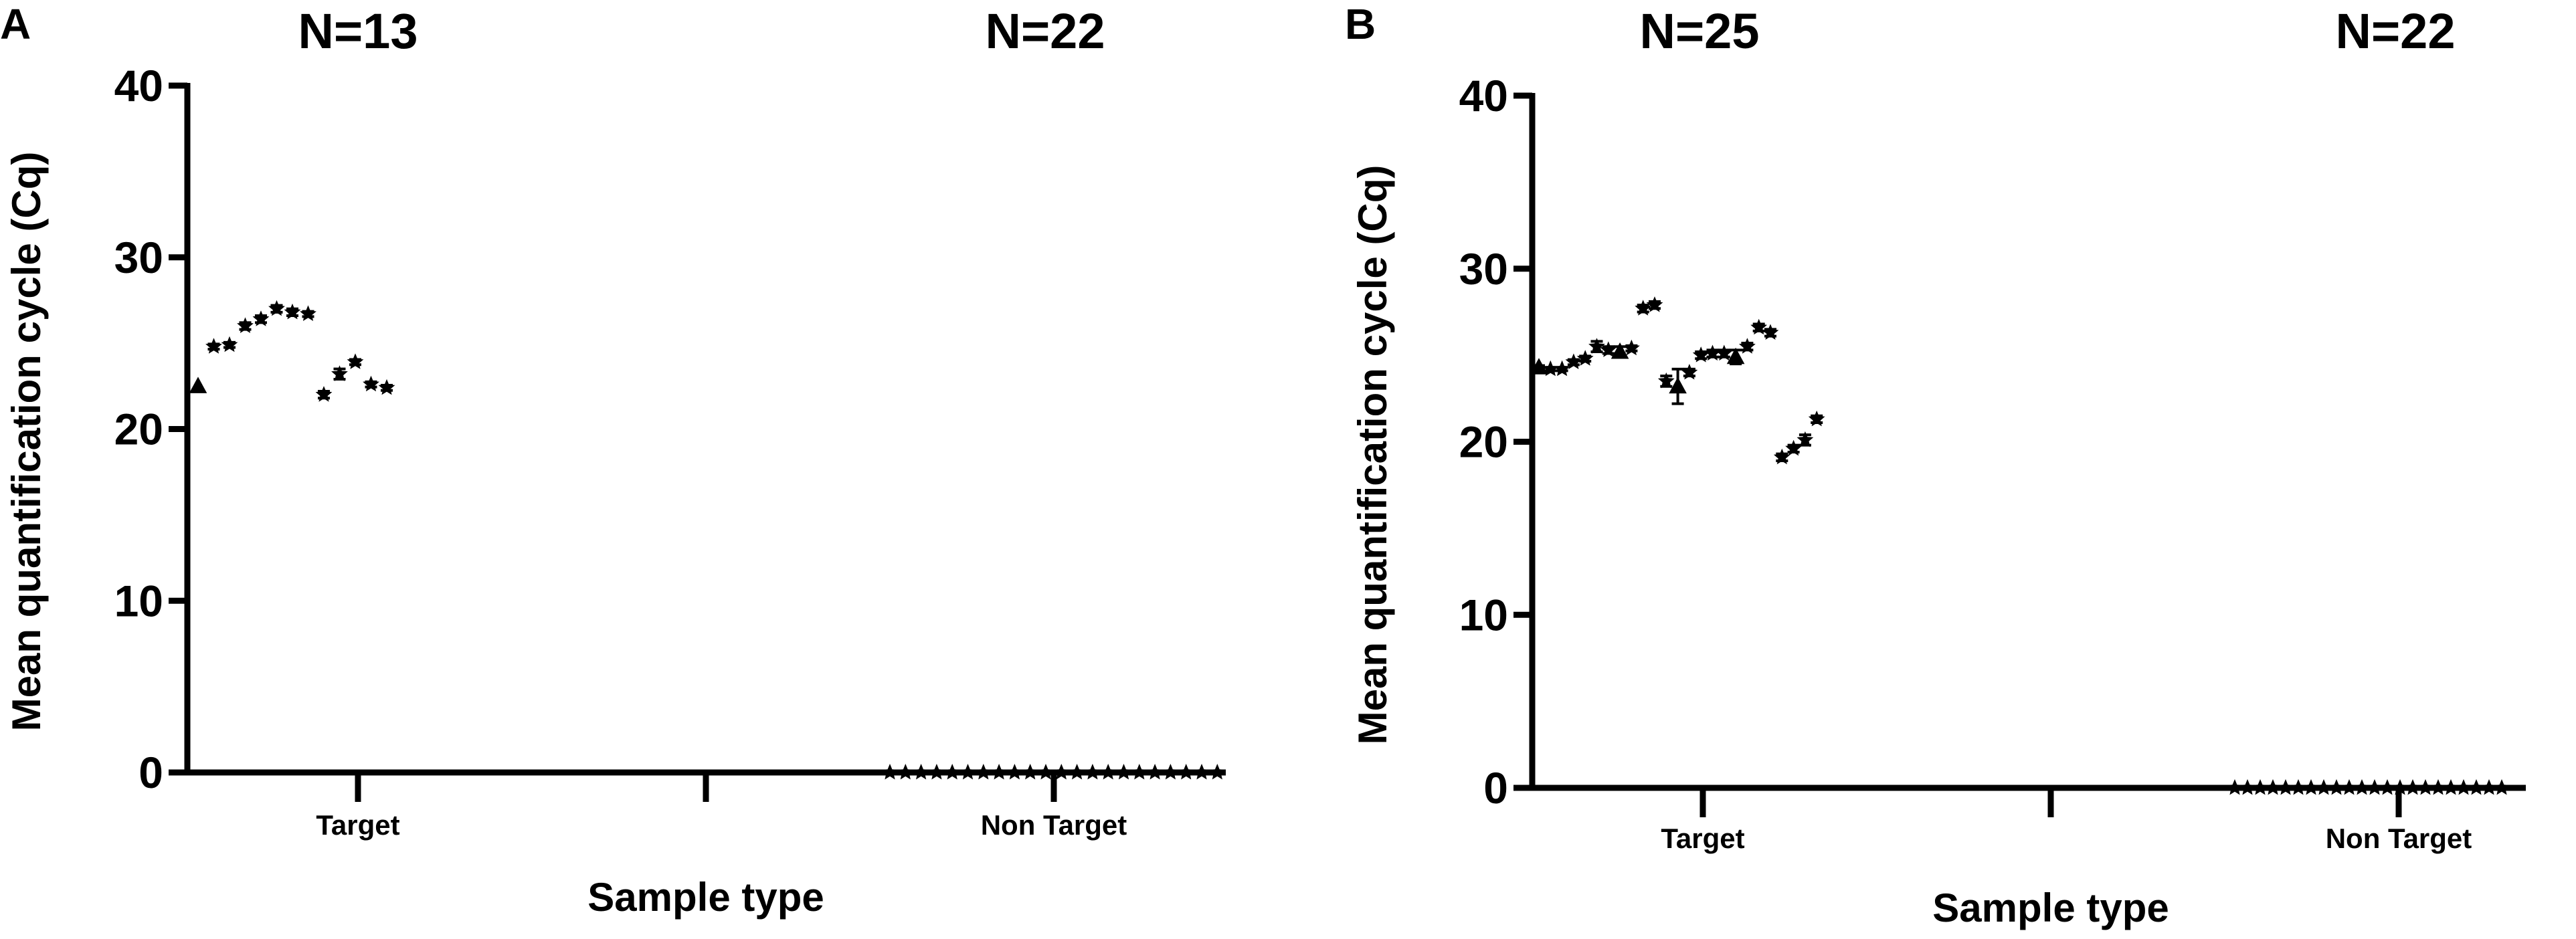  Describe the element at coordinates (358, 825) in the screenshot. I see `category-label-a-target: Target` at that location.